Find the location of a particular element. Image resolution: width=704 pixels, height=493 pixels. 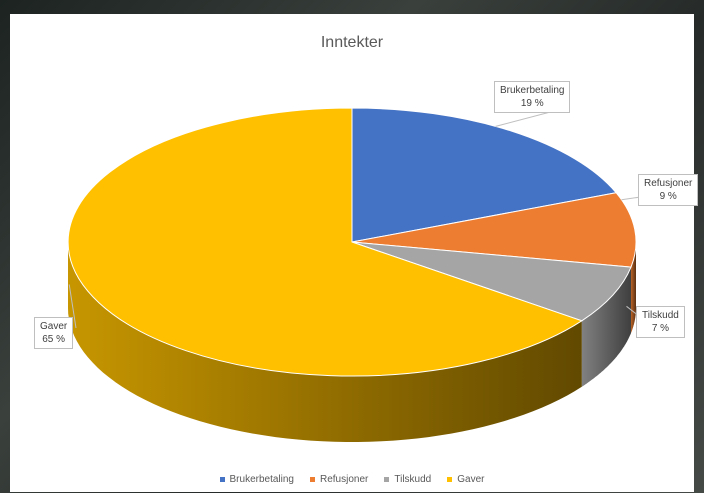

legend-item-tilskudd: Tilskudd is located at coordinates (407, 479).